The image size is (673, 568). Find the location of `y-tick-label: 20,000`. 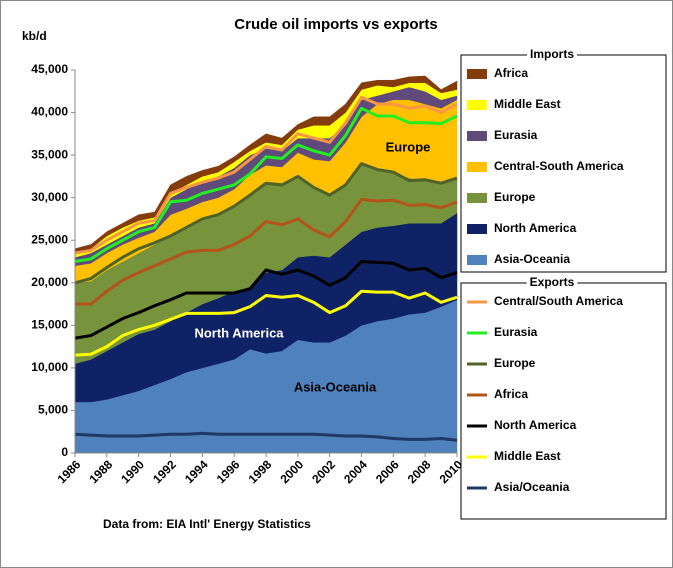

y-tick-label: 20,000 is located at coordinates (49, 282).